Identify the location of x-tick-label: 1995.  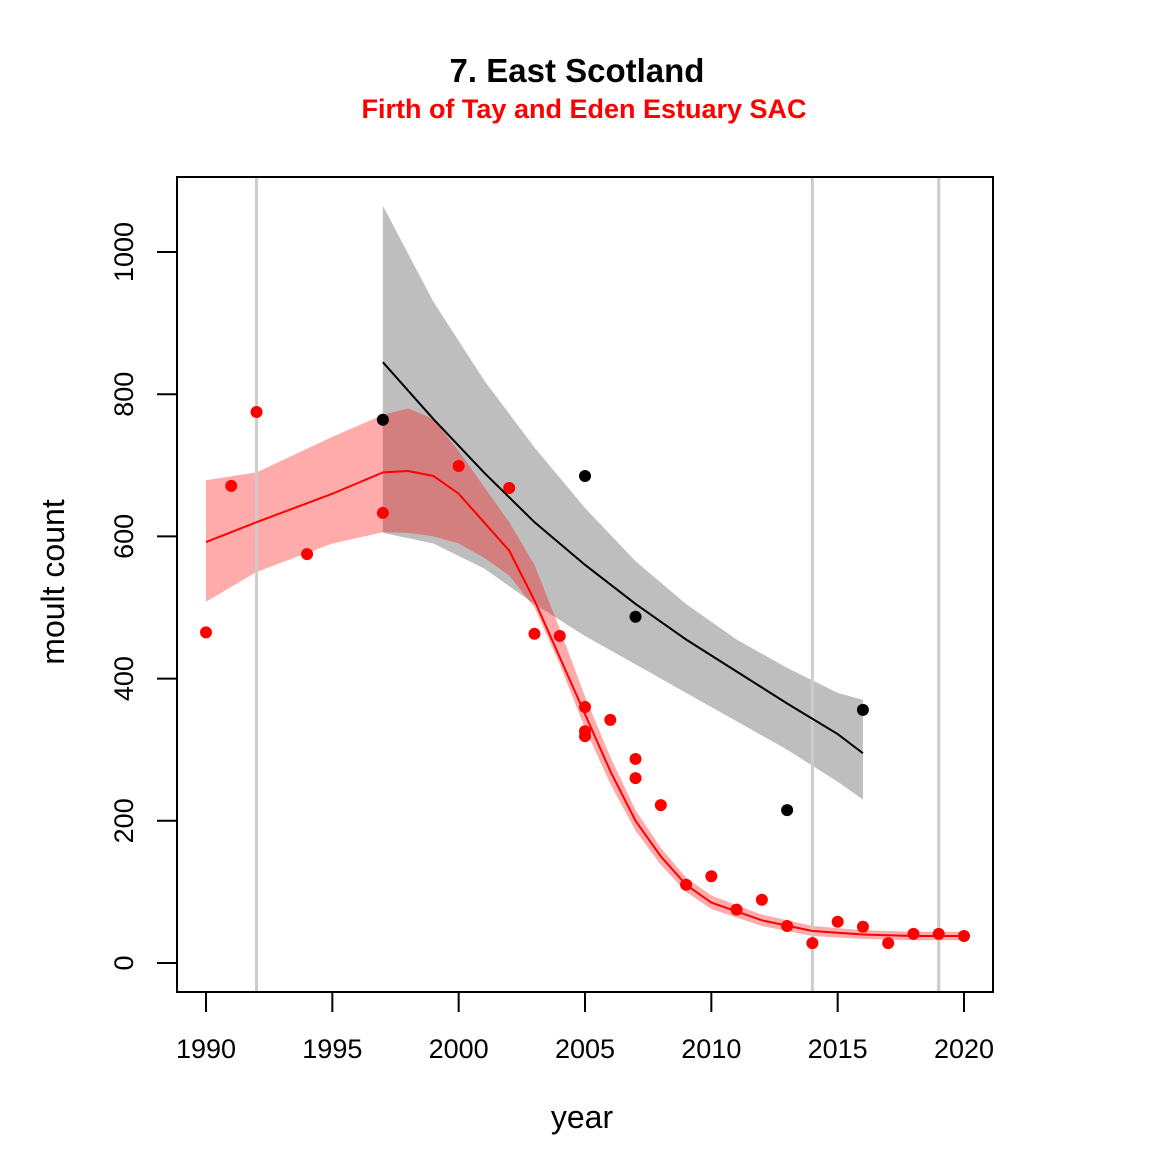
(332, 1049).